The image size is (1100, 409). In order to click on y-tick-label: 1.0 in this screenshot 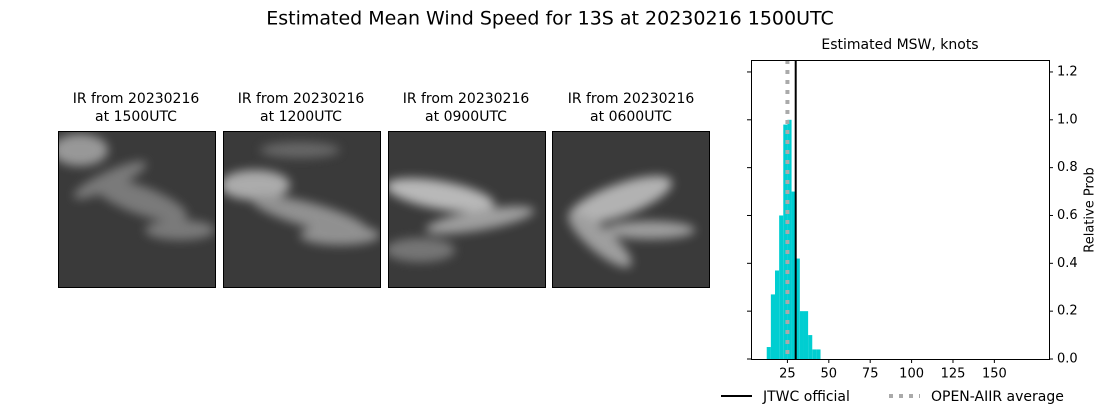, I will do `click(1067, 119)`.